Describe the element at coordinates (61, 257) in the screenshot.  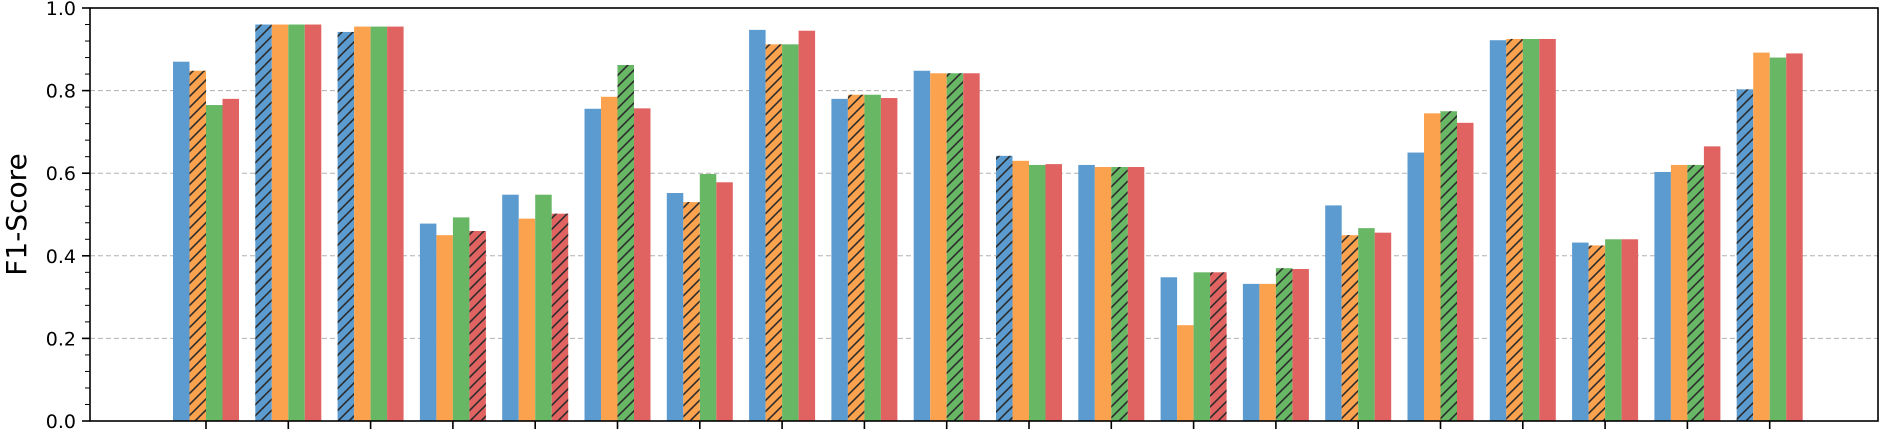
I see `y-tick-label: 0.4` at that location.